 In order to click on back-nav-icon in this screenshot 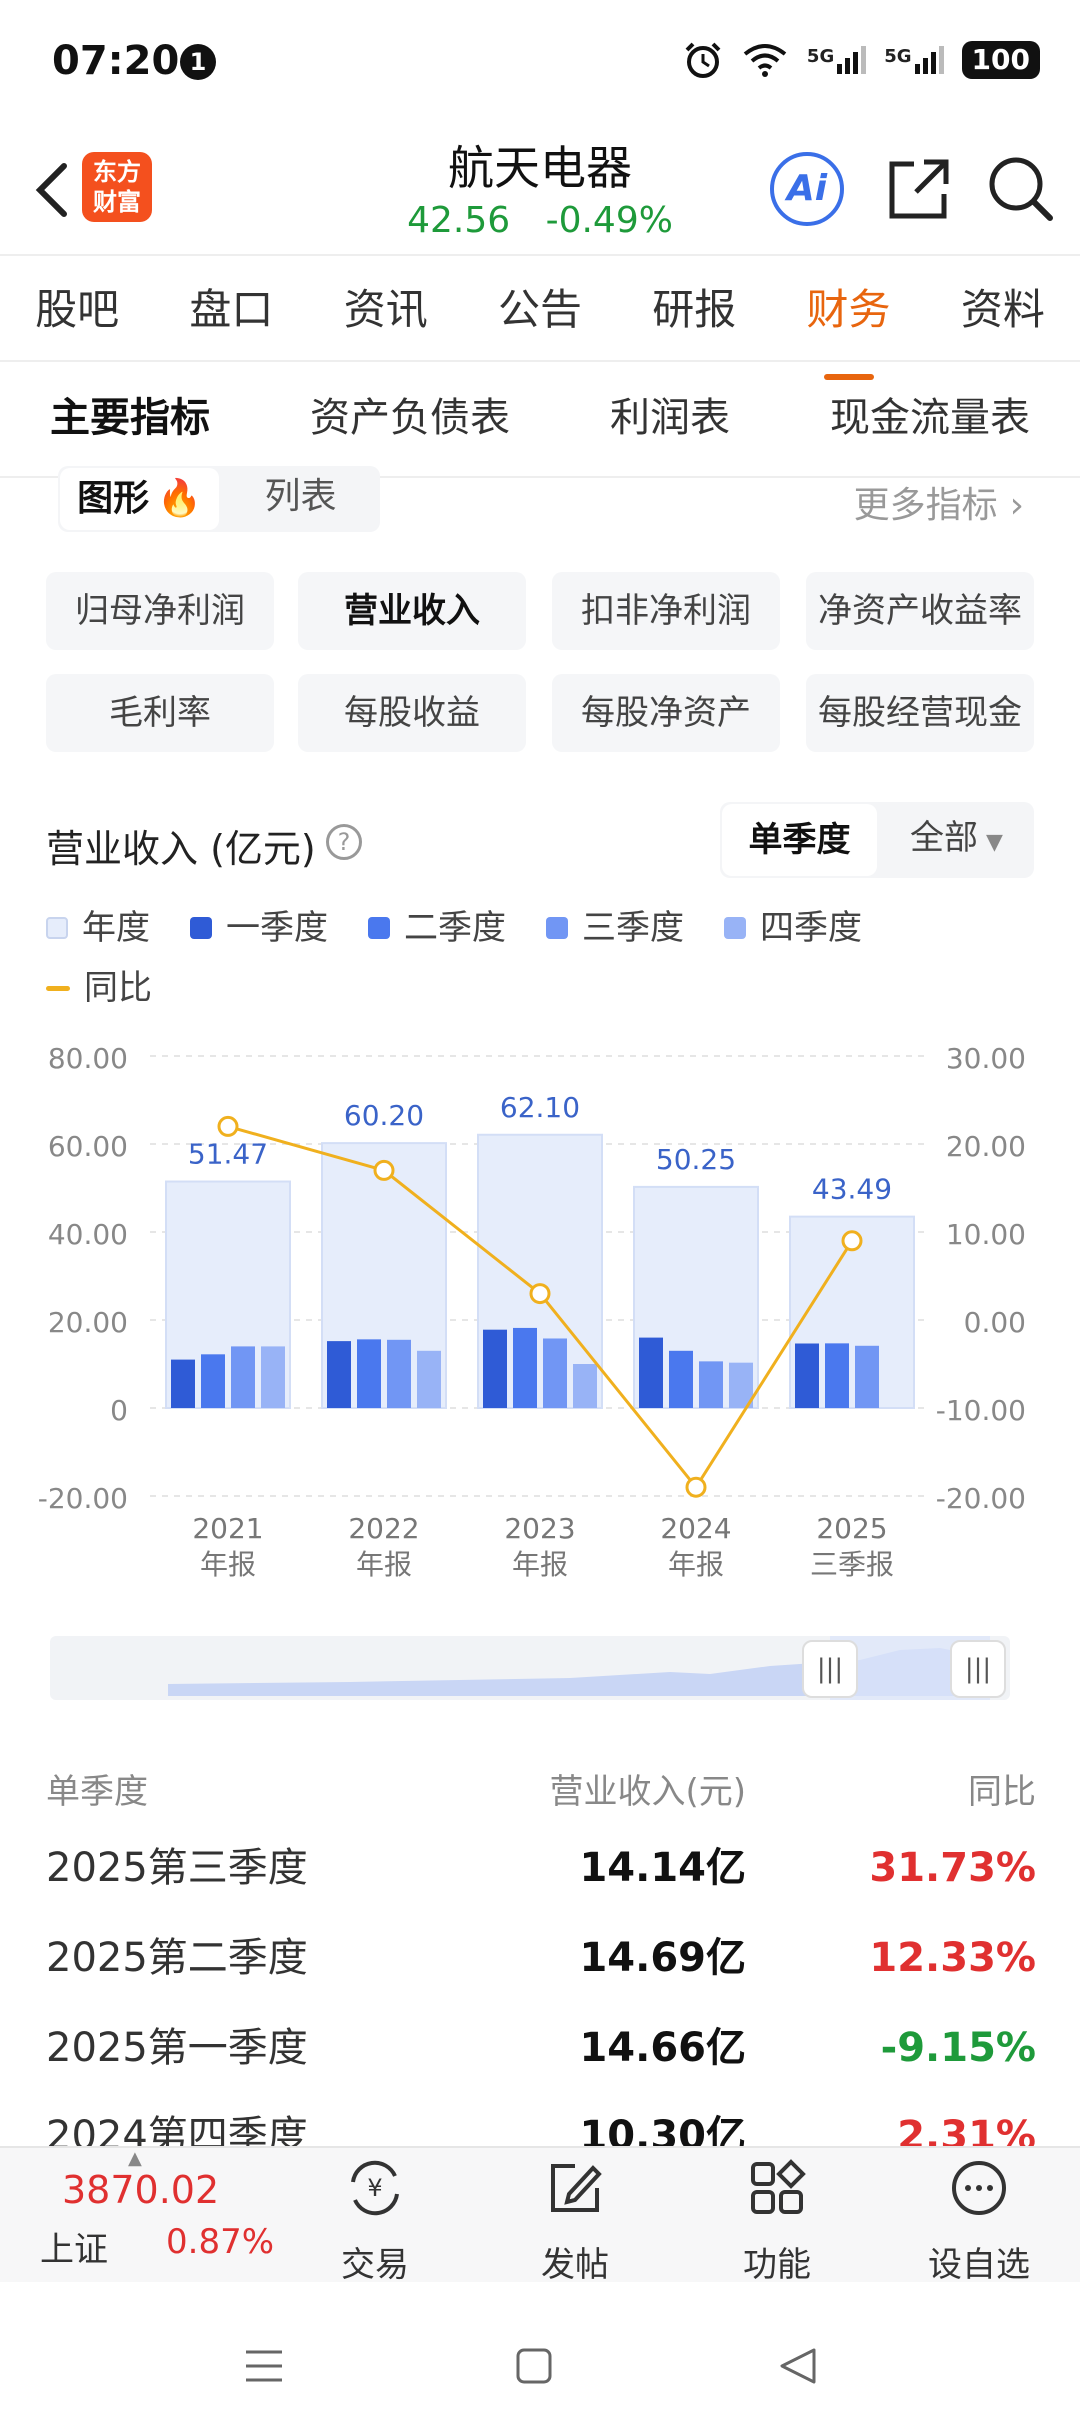, I will do `click(798, 2366)`.